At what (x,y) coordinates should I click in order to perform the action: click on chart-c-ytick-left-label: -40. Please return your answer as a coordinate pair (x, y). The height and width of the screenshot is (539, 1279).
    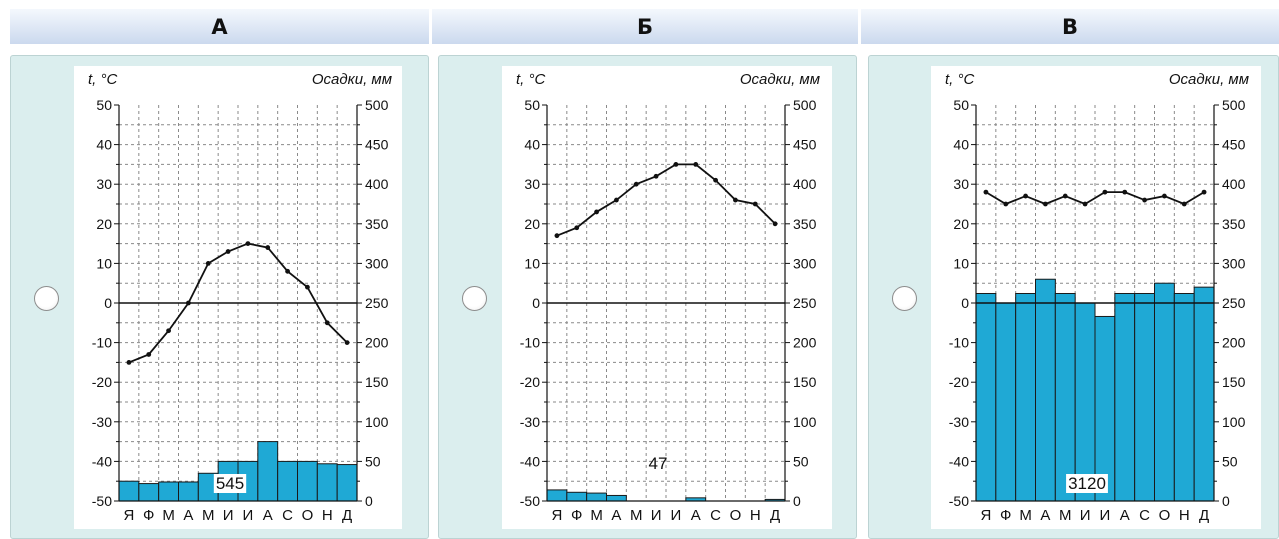
    Looking at the image, I should click on (959, 461).